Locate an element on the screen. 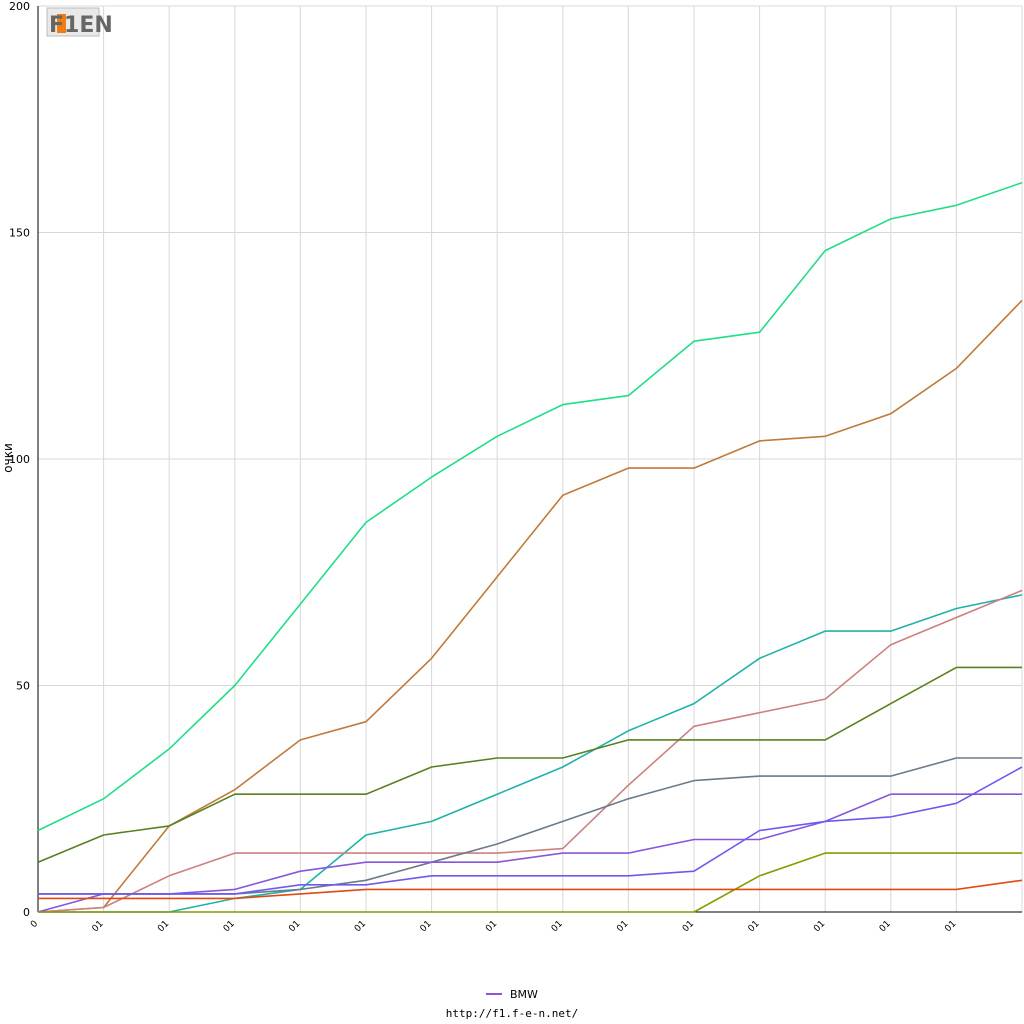 The width and height of the screenshot is (1024, 1024). y-tick-label: 50 is located at coordinates (23, 686).